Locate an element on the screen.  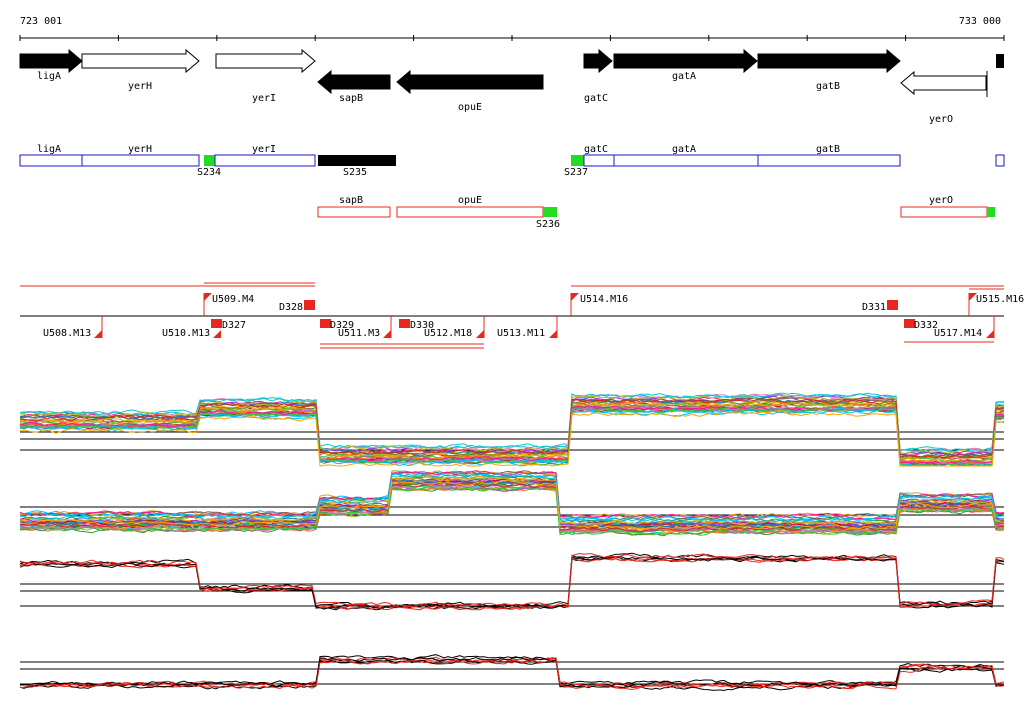
gene-arrow-opue is located at coordinates (470, 82).